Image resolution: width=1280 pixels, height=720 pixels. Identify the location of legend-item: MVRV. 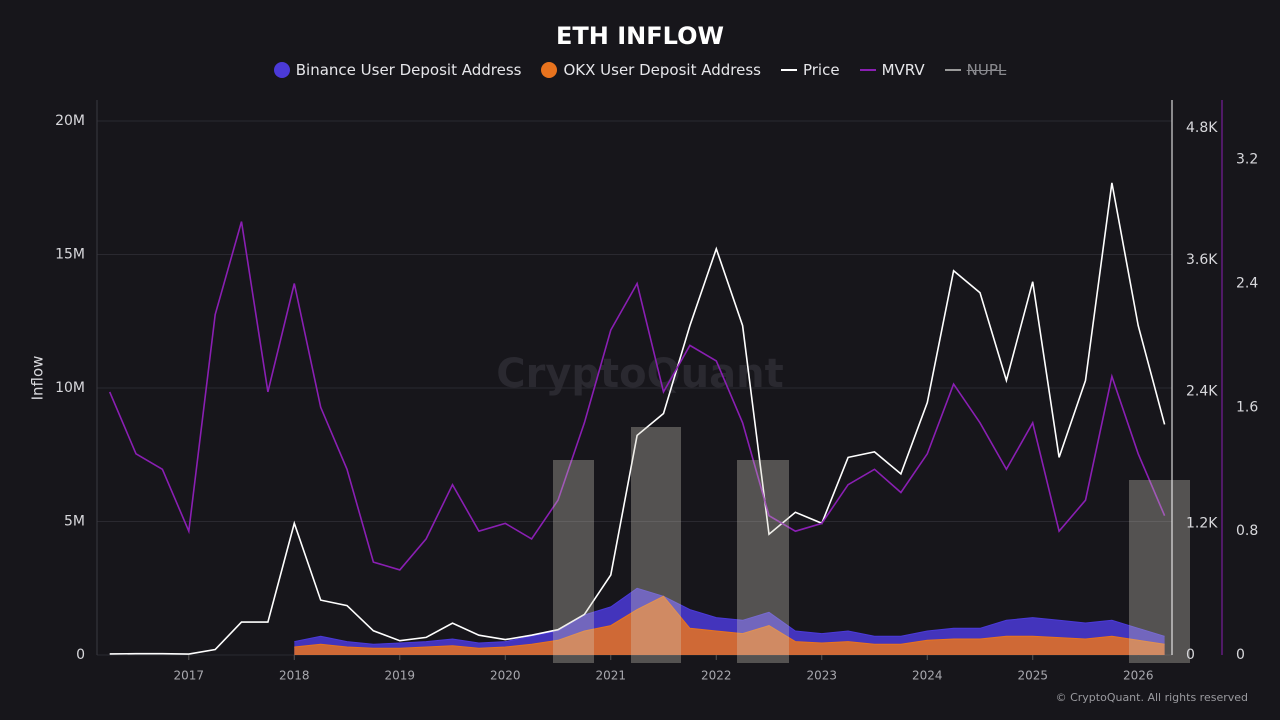
(892, 70).